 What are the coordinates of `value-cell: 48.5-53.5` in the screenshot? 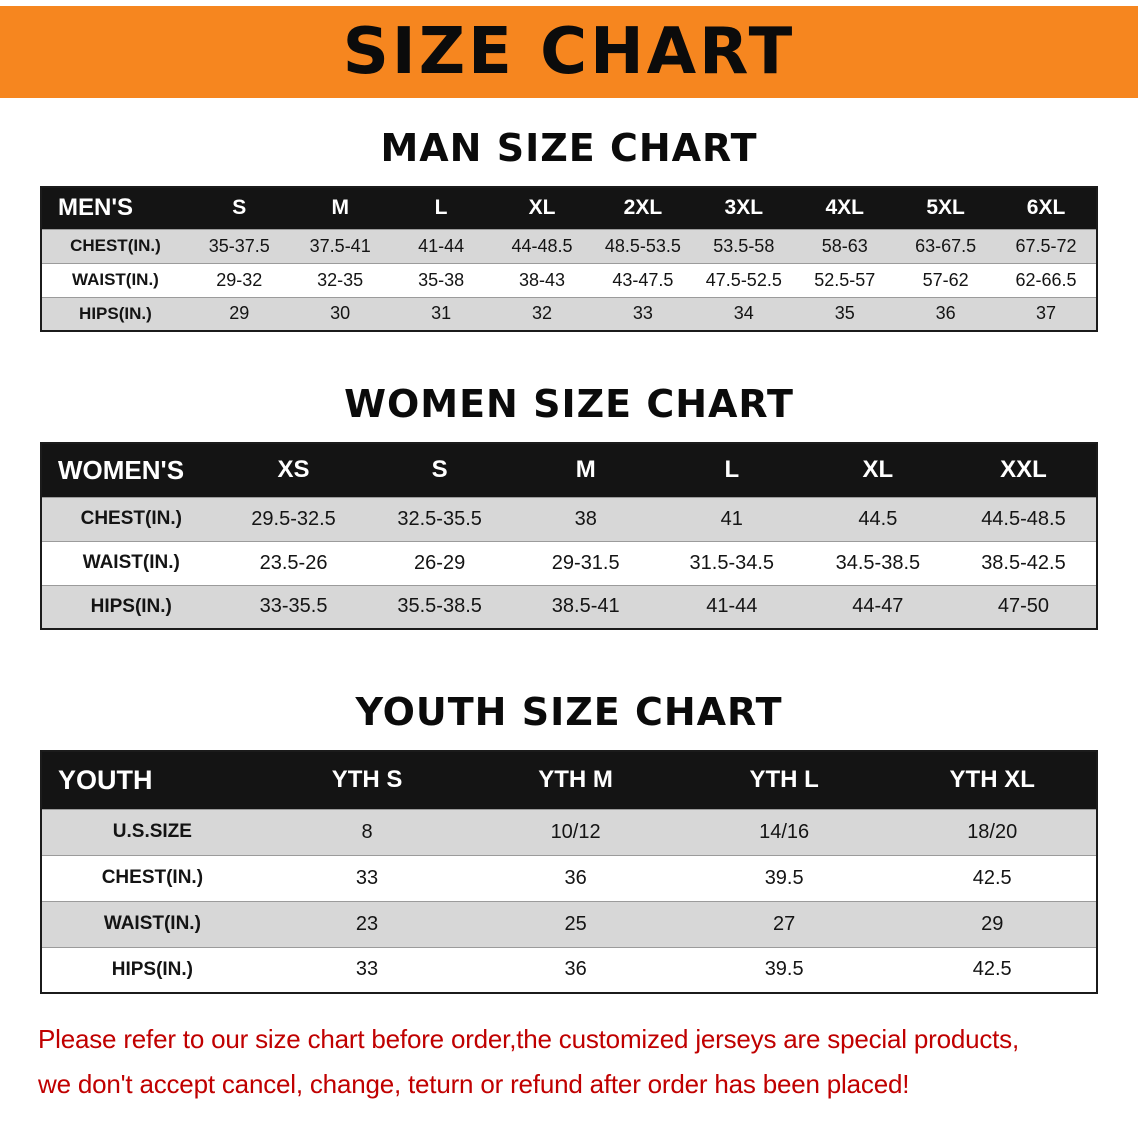 It's located at (643, 245).